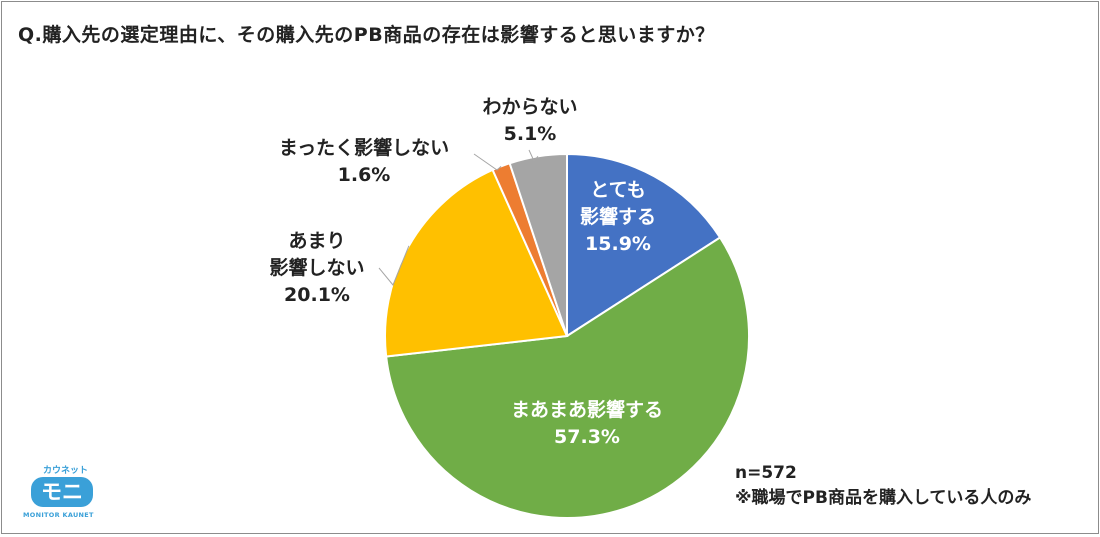 This screenshot has height=537, width=1100. I want to click on monika-logo: カウネット モニカ MONITOR KAUNET, so click(63, 498).